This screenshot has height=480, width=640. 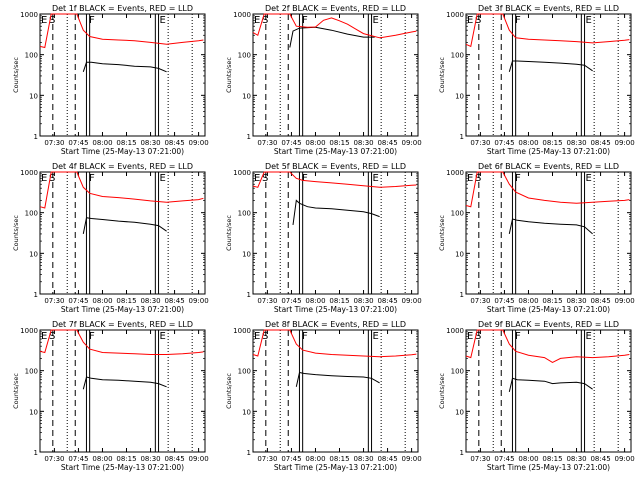 I want to click on panel-title: Det 7f BLACK = Events, RED = LLD, so click(x=122, y=324).